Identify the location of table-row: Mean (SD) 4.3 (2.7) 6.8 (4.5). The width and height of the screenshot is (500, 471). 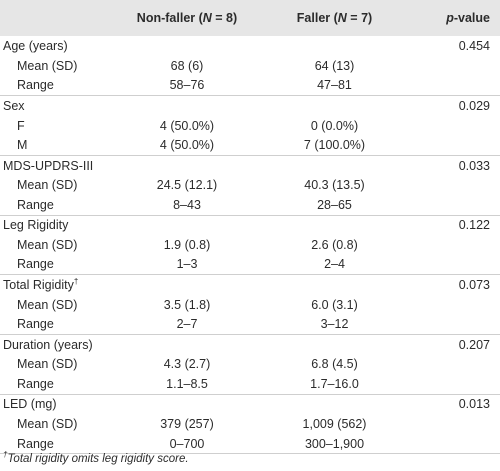
(250, 364).